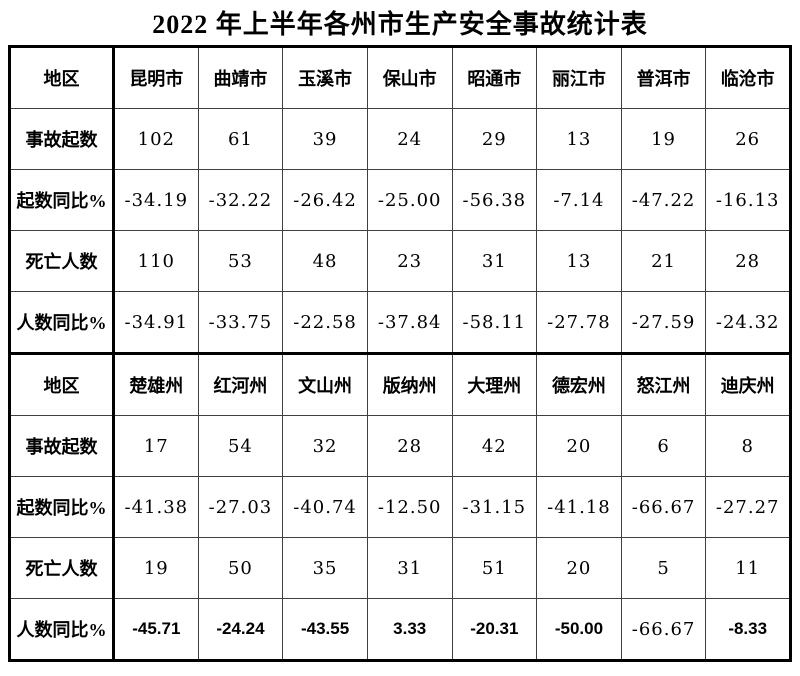  I want to click on value-cell: -56.38, so click(494, 200).